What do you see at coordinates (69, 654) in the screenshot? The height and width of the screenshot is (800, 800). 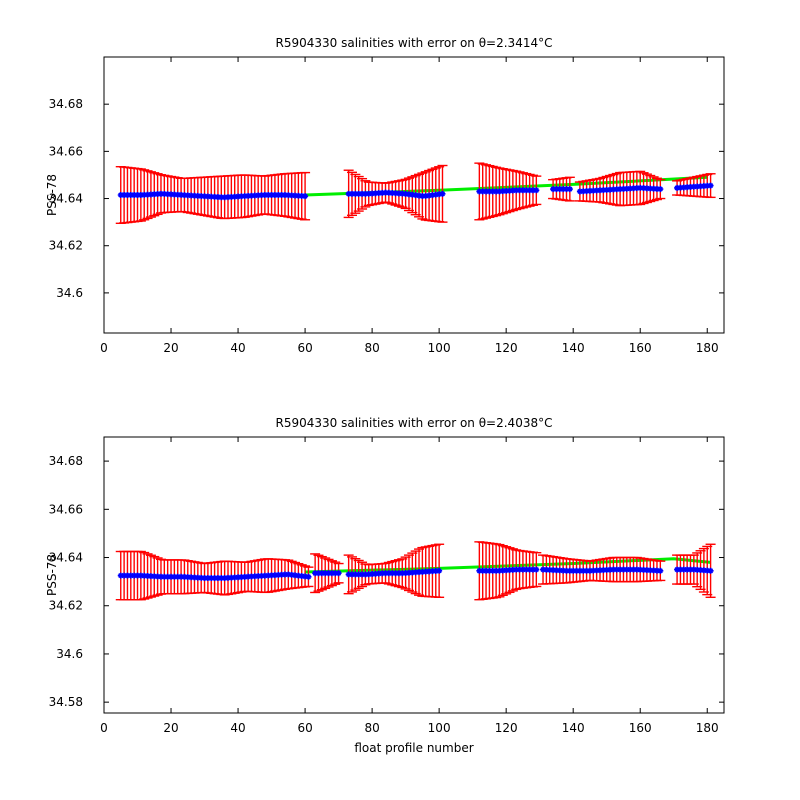 I see `y-tick-label: 34.6` at bounding box center [69, 654].